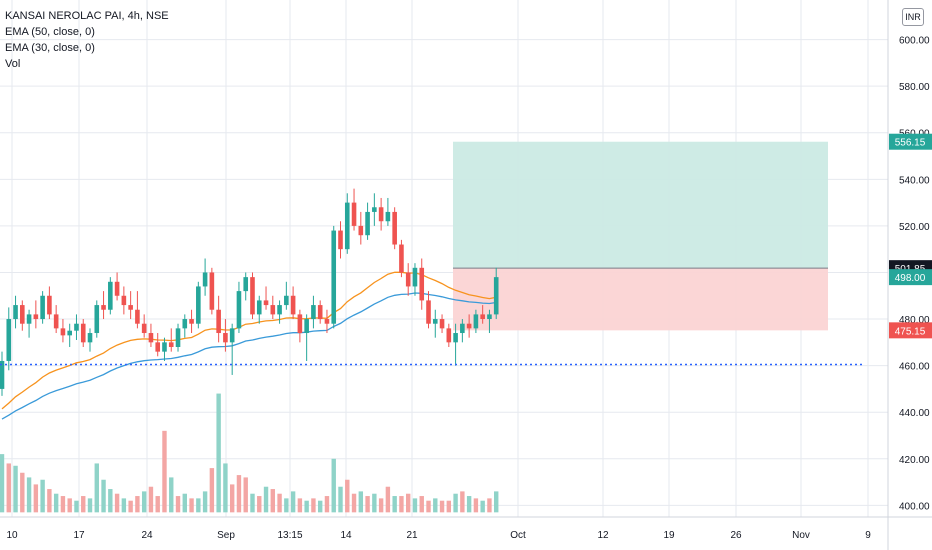  I want to click on time-tick-label: Sep, so click(226, 535).